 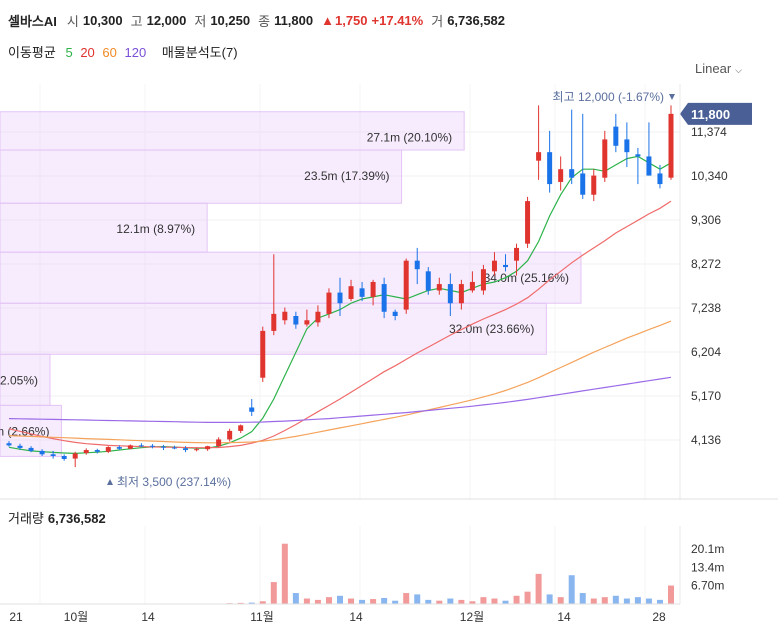 I want to click on high-value: 12,000, so click(x=166, y=20).